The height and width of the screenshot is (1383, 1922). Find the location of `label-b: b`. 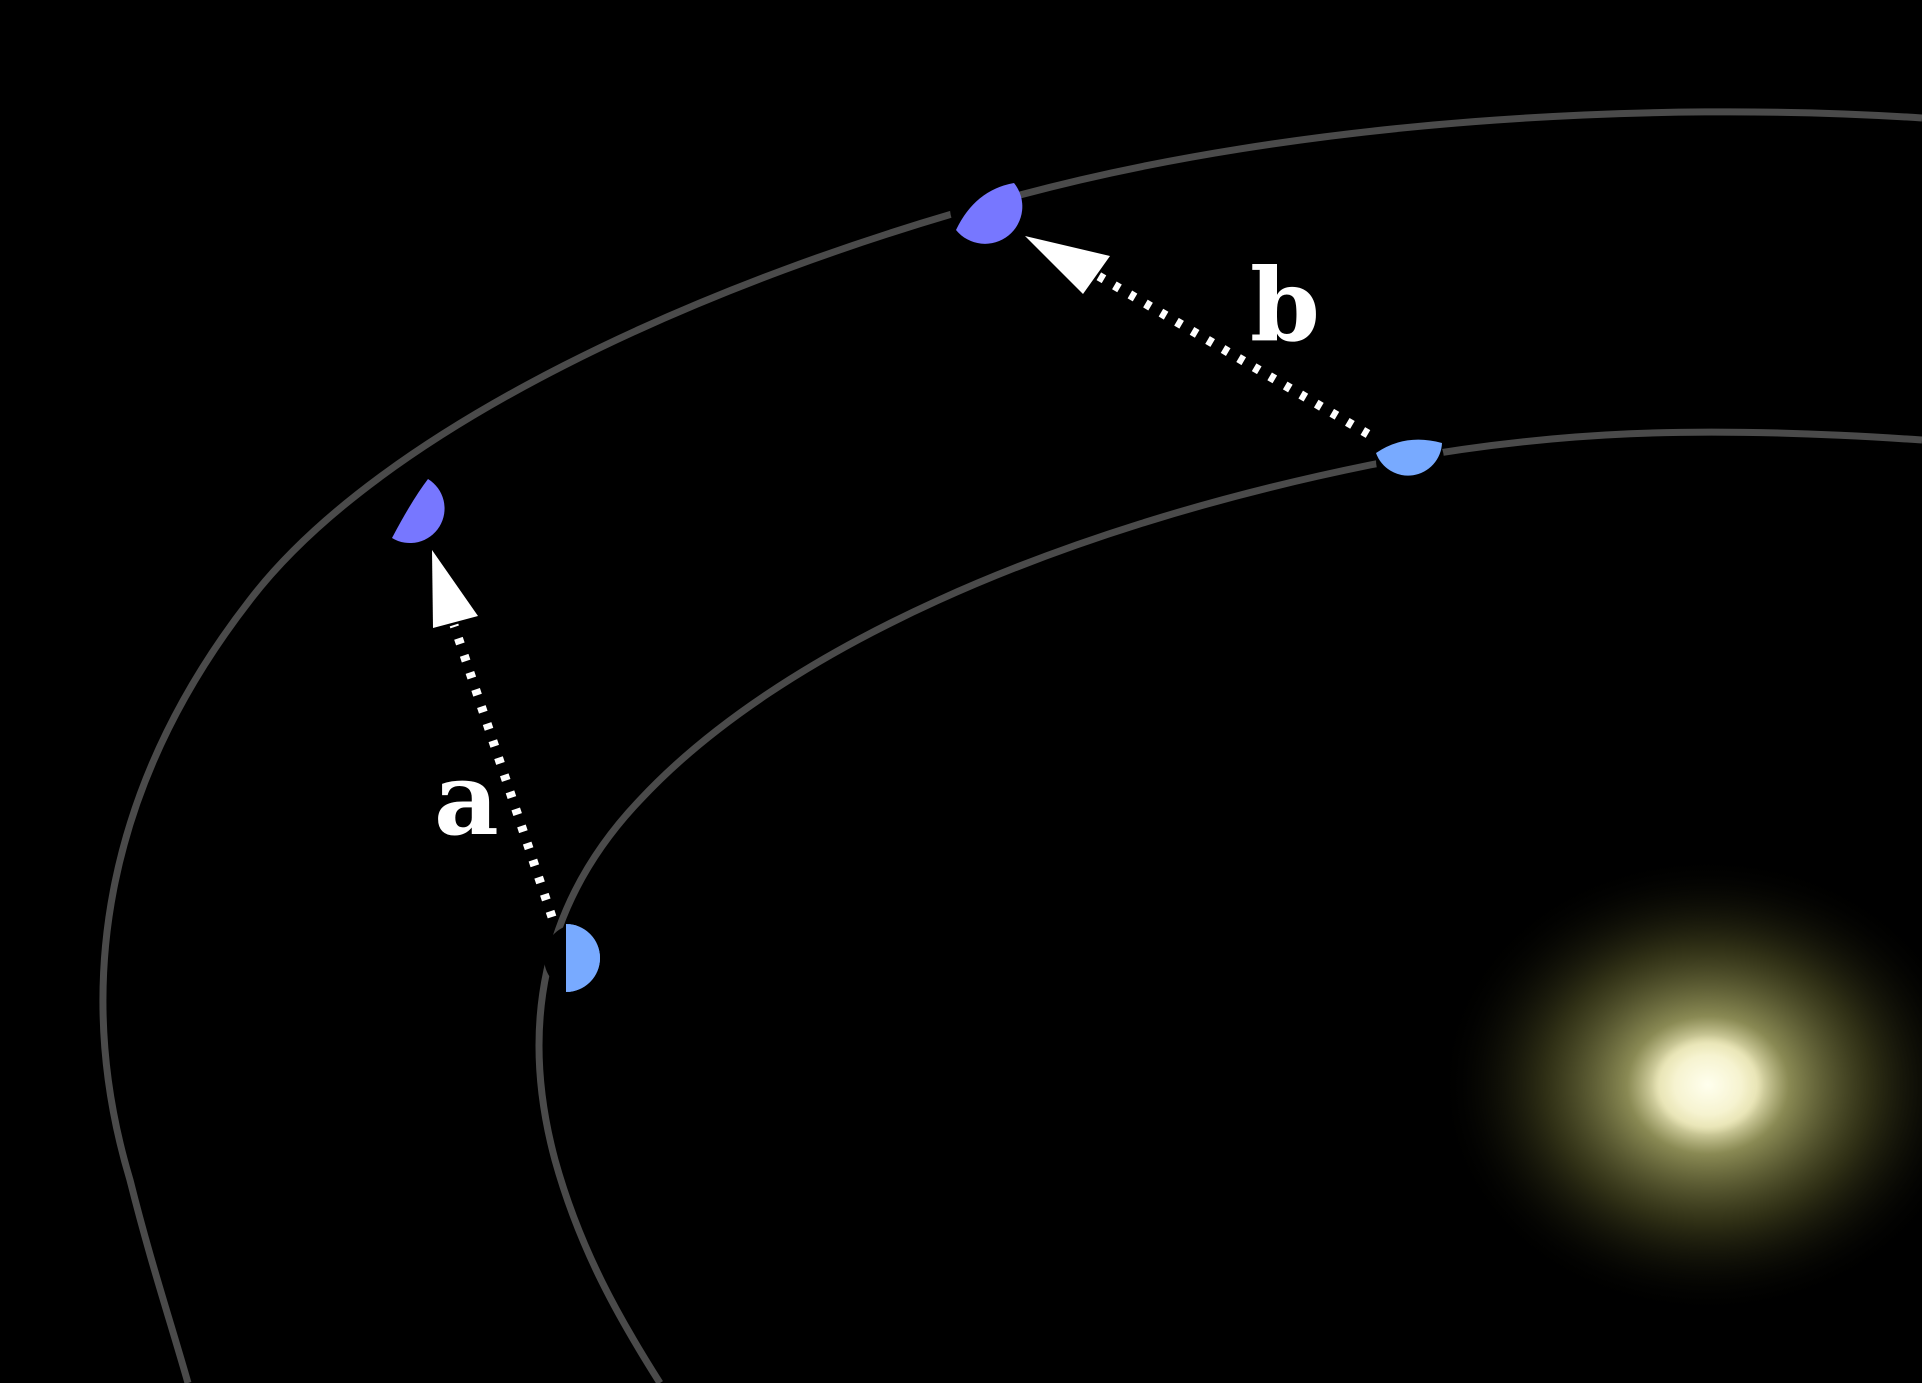

label-b: b is located at coordinates (1285, 305).